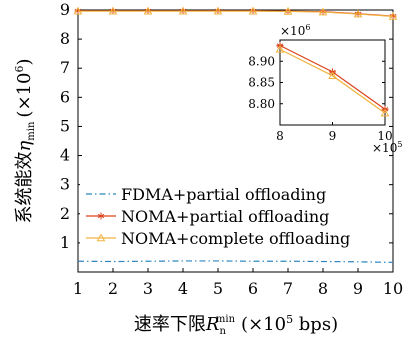 This screenshot has height=338, width=406. I want to click on y-tick-label: 2, so click(65, 213).